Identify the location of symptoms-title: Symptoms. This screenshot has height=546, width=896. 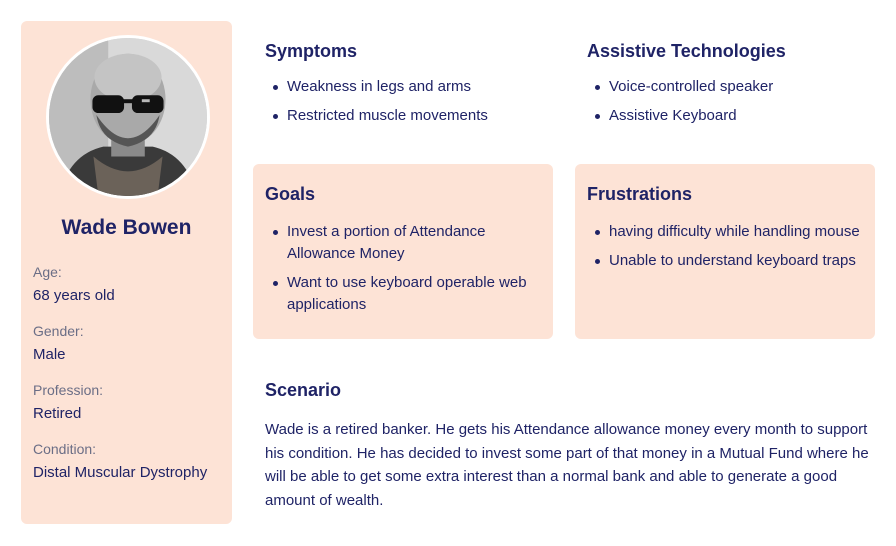
(311, 51).